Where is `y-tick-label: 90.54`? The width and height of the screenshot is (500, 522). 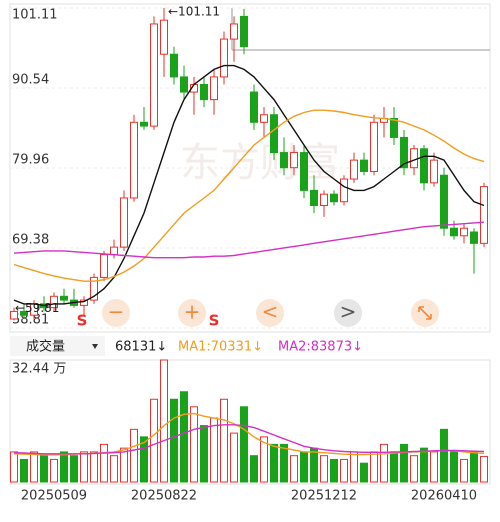
y-tick-label: 90.54 is located at coordinates (30, 79).